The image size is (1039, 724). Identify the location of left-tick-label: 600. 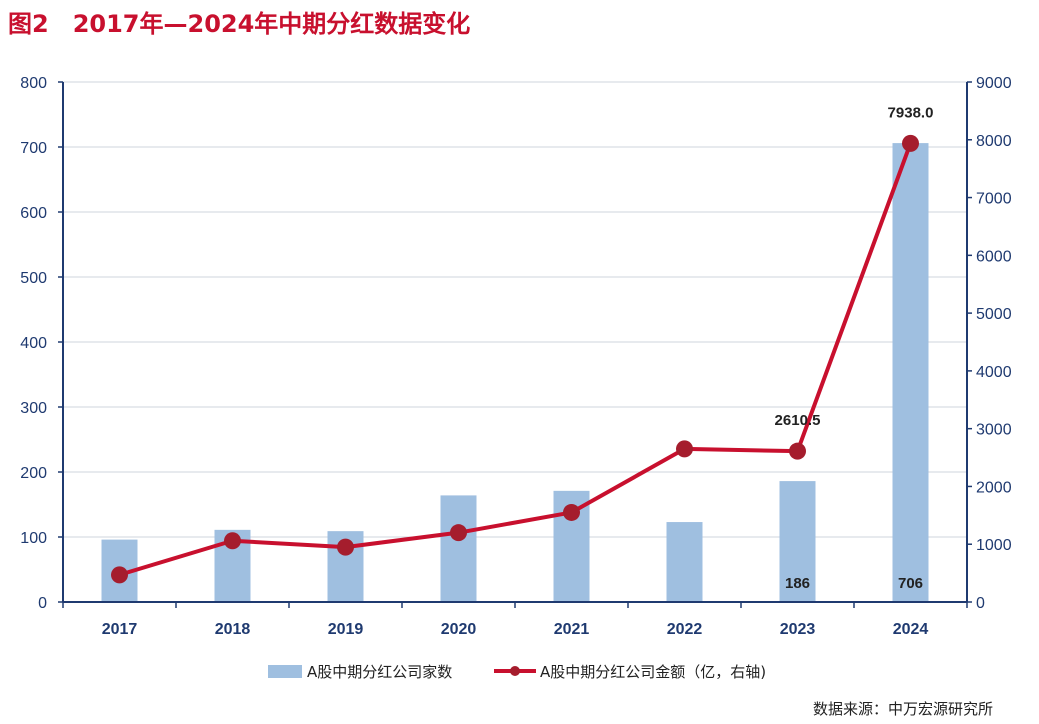
(33, 213).